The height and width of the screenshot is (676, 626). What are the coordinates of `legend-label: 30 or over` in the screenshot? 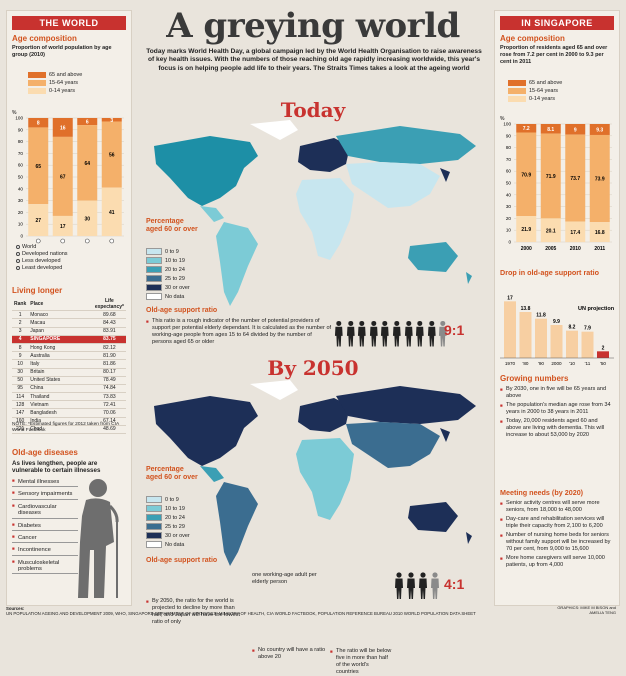 It's located at (177, 535).